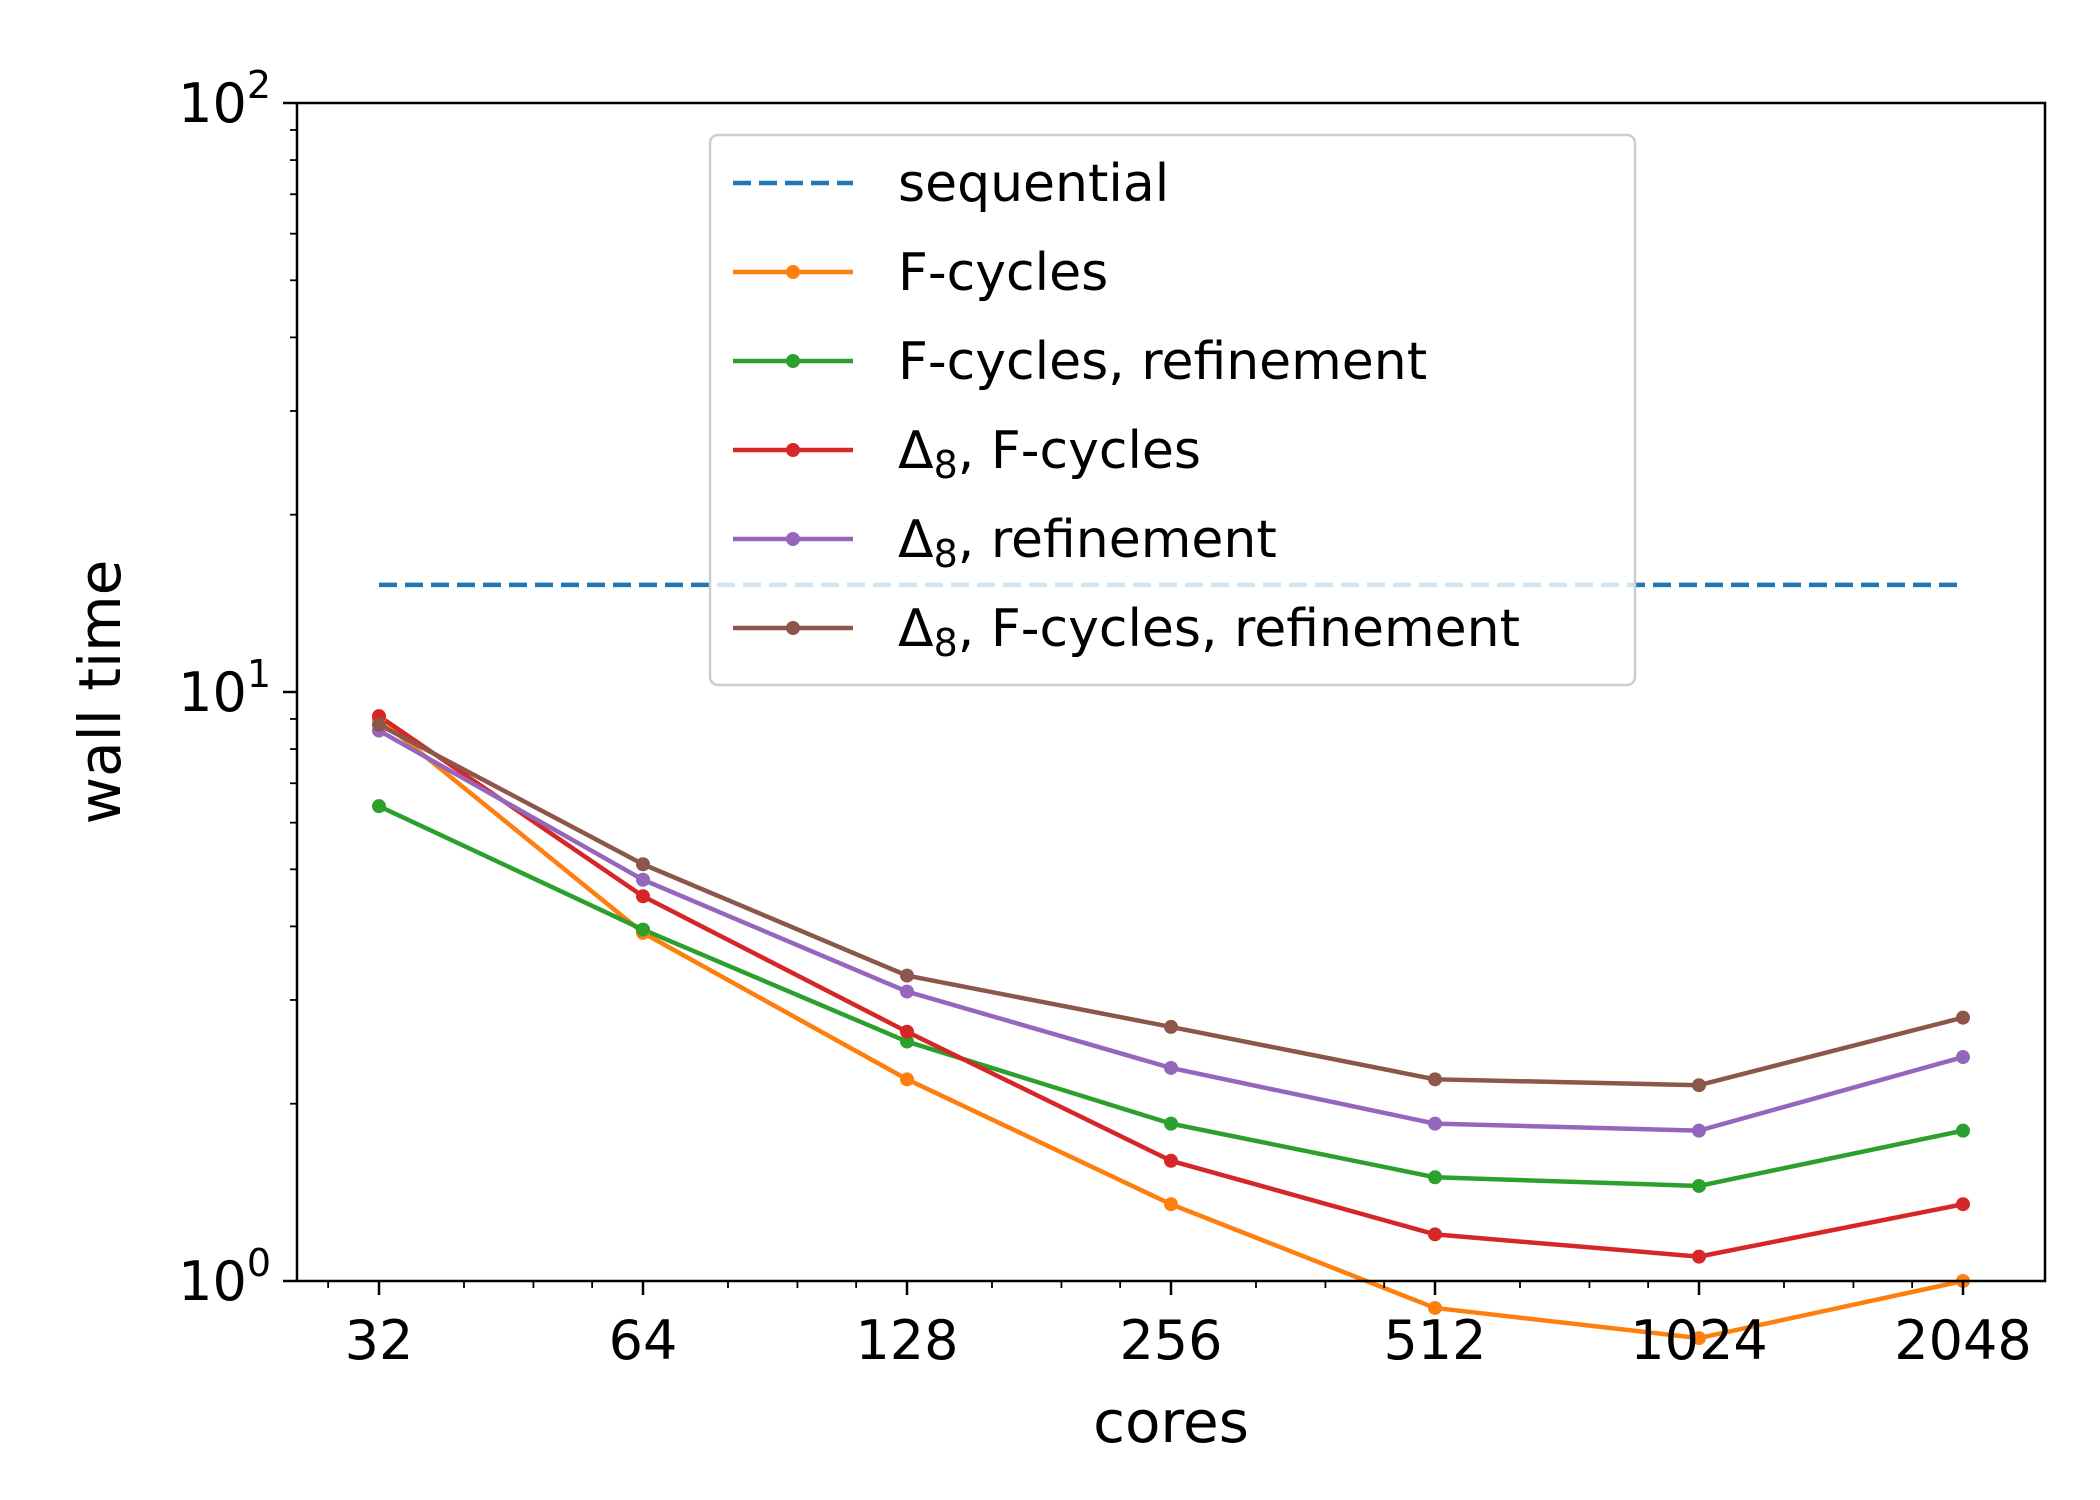 This screenshot has height=1500, width=2100. Describe the element at coordinates (1162, 362) in the screenshot. I see `legend-label: F-cycles, refinement` at that location.